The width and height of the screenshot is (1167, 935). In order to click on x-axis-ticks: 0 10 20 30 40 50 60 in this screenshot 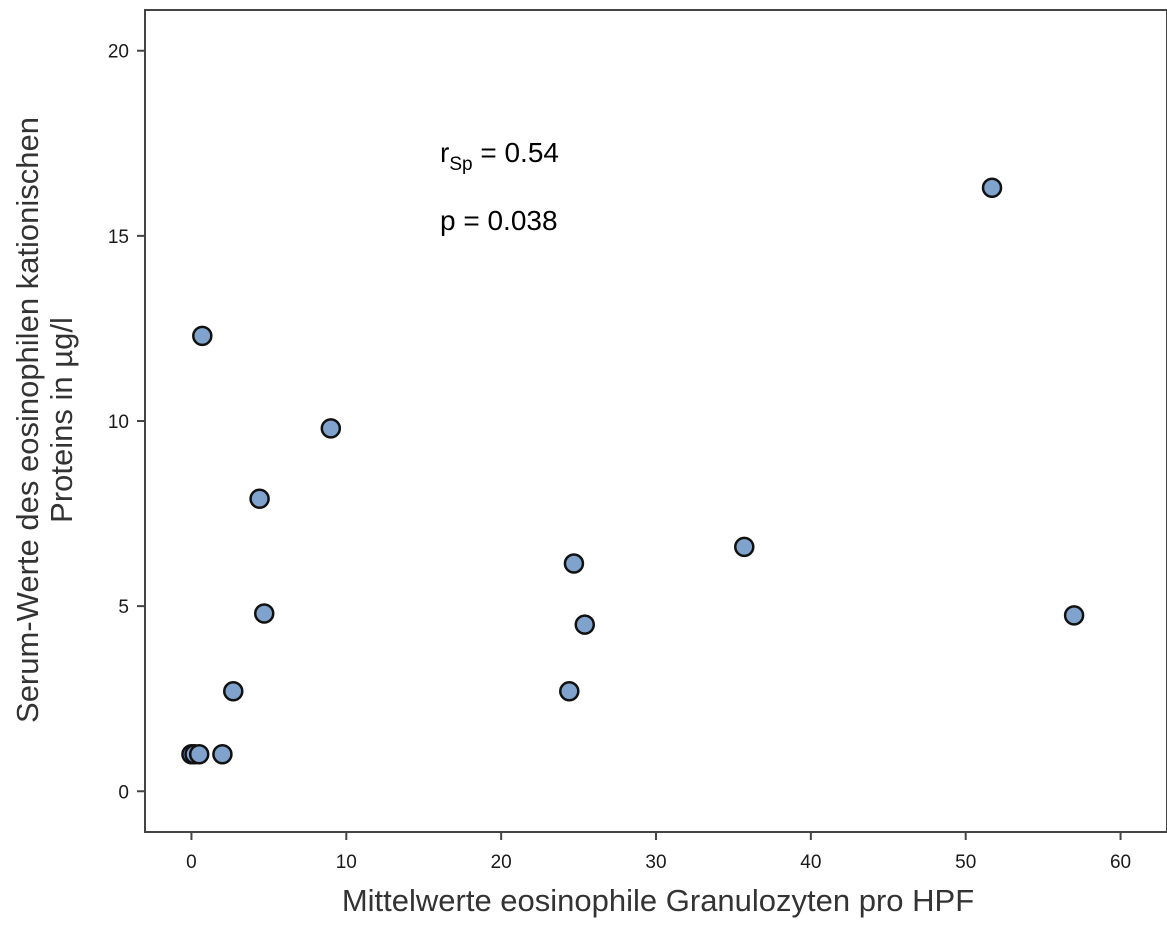, I will do `click(658, 852)`.